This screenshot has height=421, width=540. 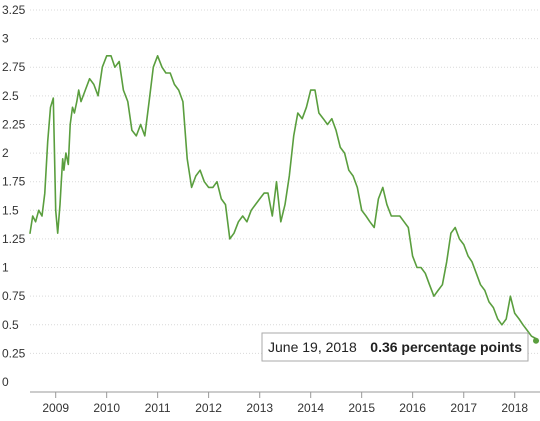 What do you see at coordinates (106, 408) in the screenshot?
I see `x-tick-label: 2010` at bounding box center [106, 408].